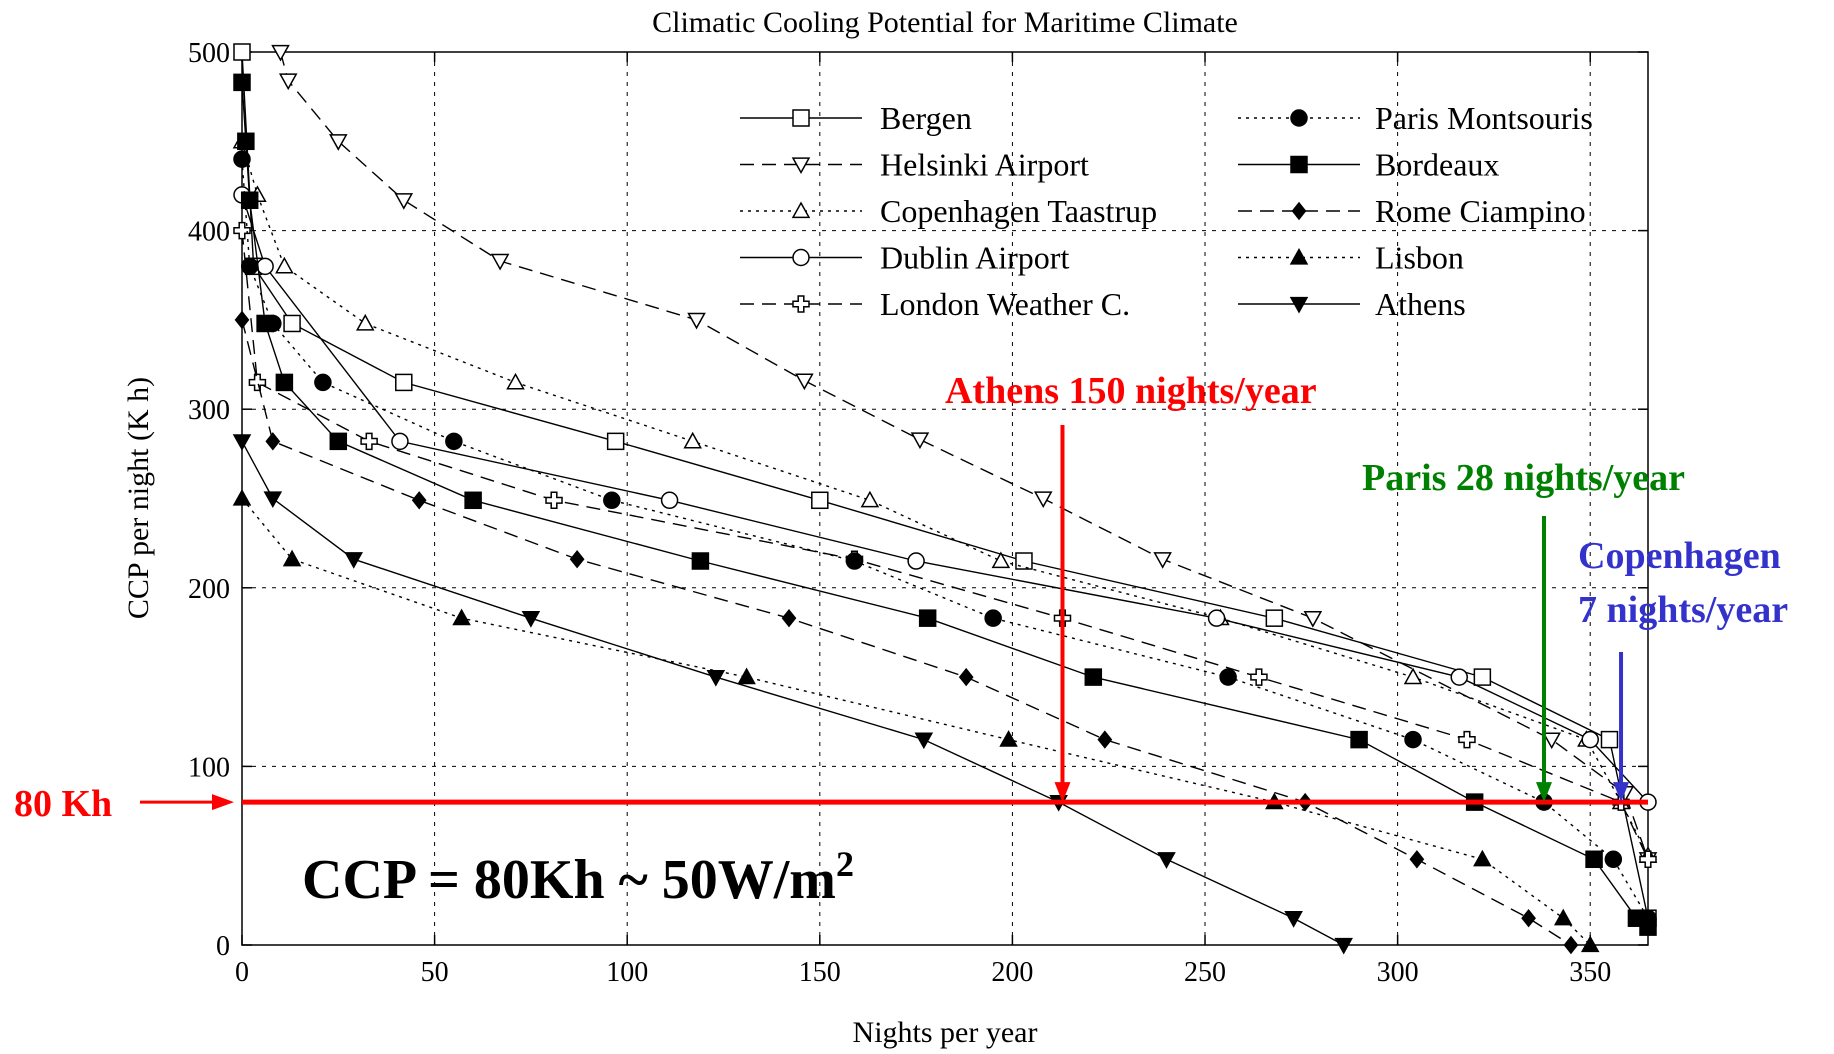 This screenshot has width=1834, height=1054. I want to click on y-tick-label: 100, so click(209, 767).